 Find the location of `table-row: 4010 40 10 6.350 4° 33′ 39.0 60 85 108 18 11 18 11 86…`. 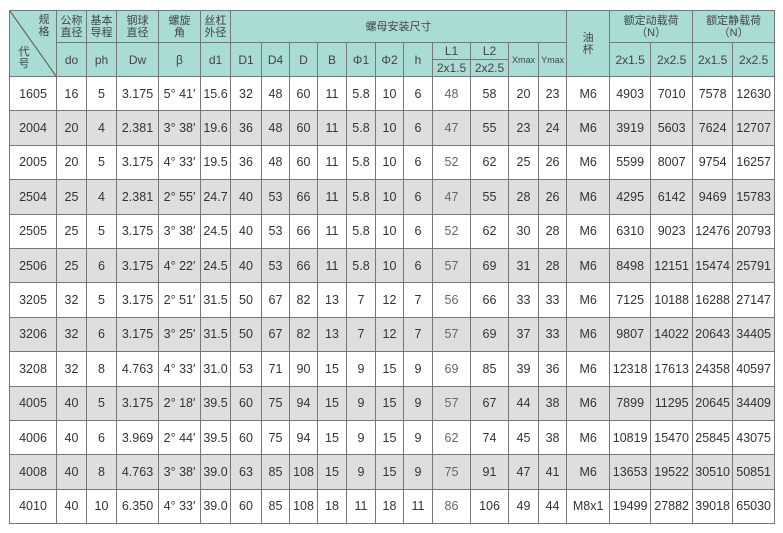

table-row: 4010 40 10 6.350 4° 33′ 39.0 60 85 108 18 11 18 11 86… is located at coordinates (392, 506).